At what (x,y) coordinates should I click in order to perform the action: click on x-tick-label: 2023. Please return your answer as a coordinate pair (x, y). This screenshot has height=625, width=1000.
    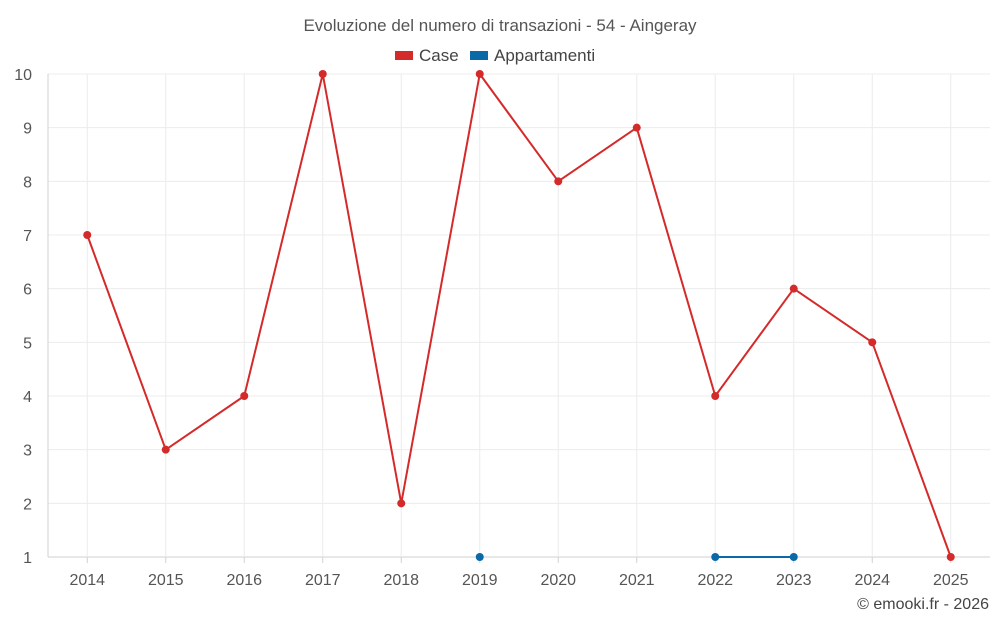
    Looking at the image, I should click on (794, 580).